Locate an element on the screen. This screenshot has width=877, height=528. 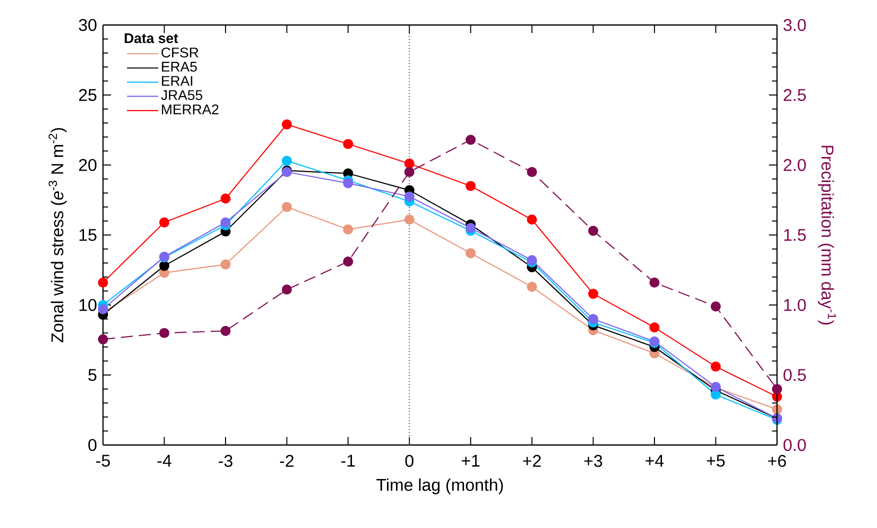
x-tick-label: -3 is located at coordinates (225, 460).